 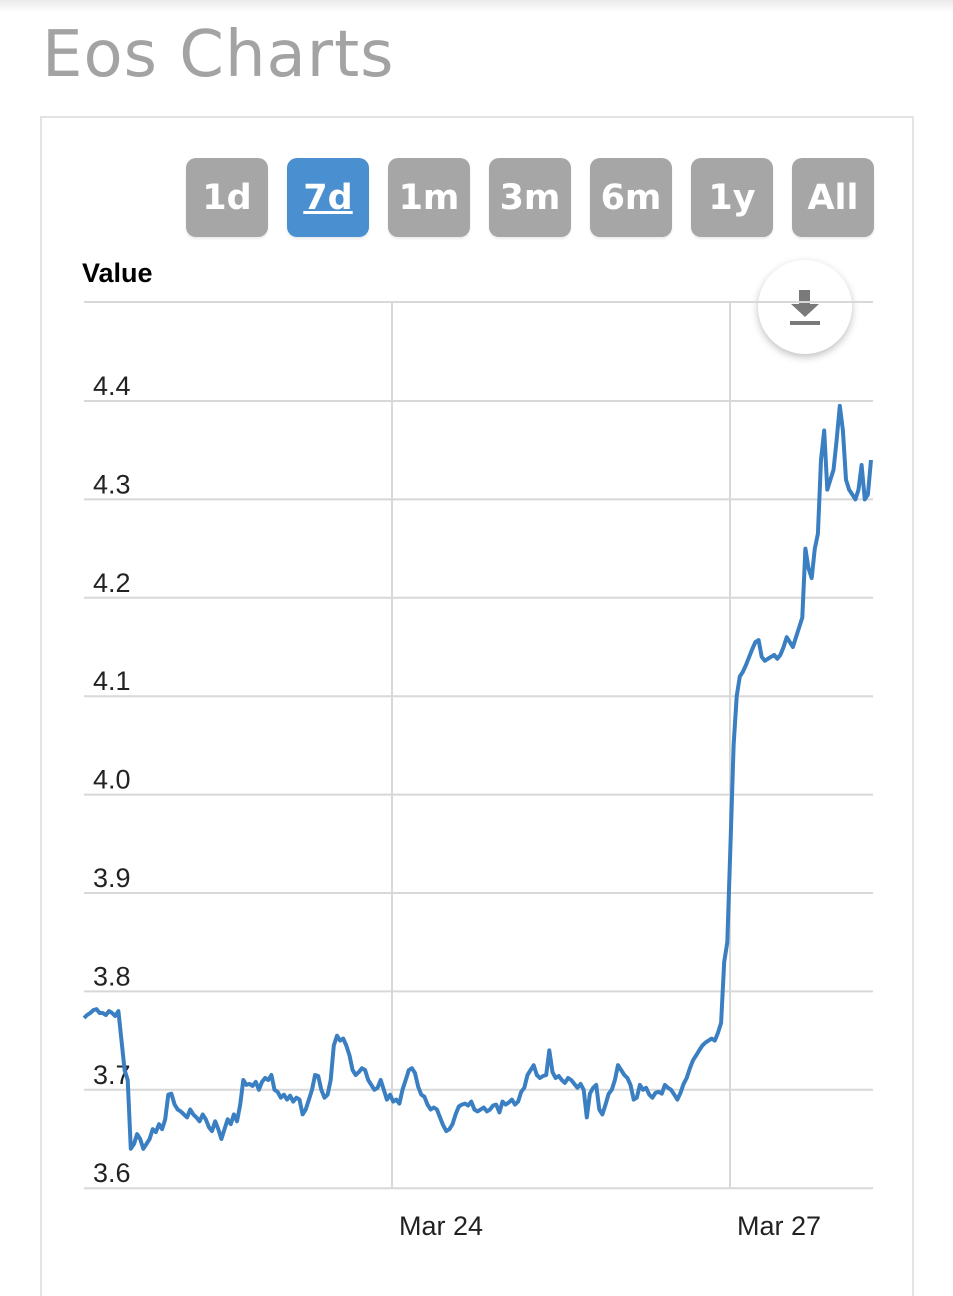 I want to click on y-tick-label: 4.0, so click(x=112, y=780).